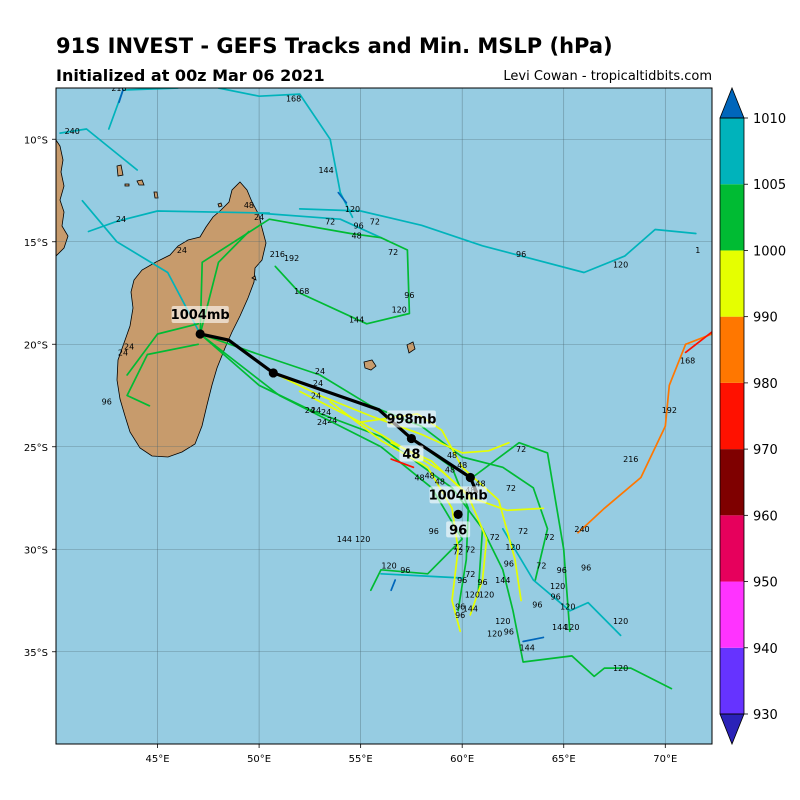 The width and height of the screenshot is (800, 800). Describe the element at coordinates (752, 416) in the screenshot. I see `pressure-colorbar: 930 940 950 960 970 980 990 1000 1005 1010` at that location.